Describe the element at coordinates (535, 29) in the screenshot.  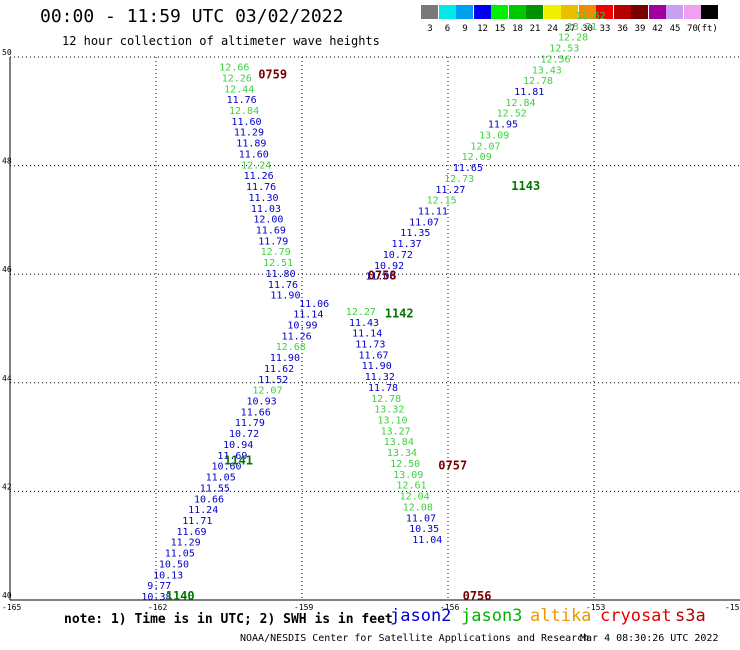
I see `legend-label: 21` at that location.